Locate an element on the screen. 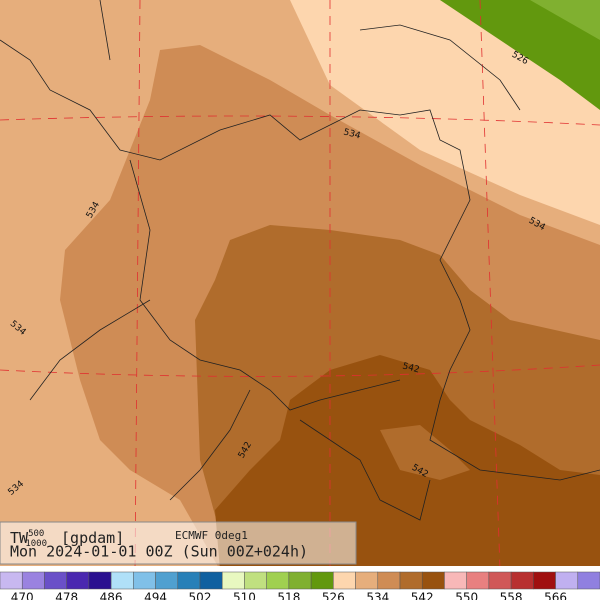  colorbar-label: 534 is located at coordinates (377, 595).